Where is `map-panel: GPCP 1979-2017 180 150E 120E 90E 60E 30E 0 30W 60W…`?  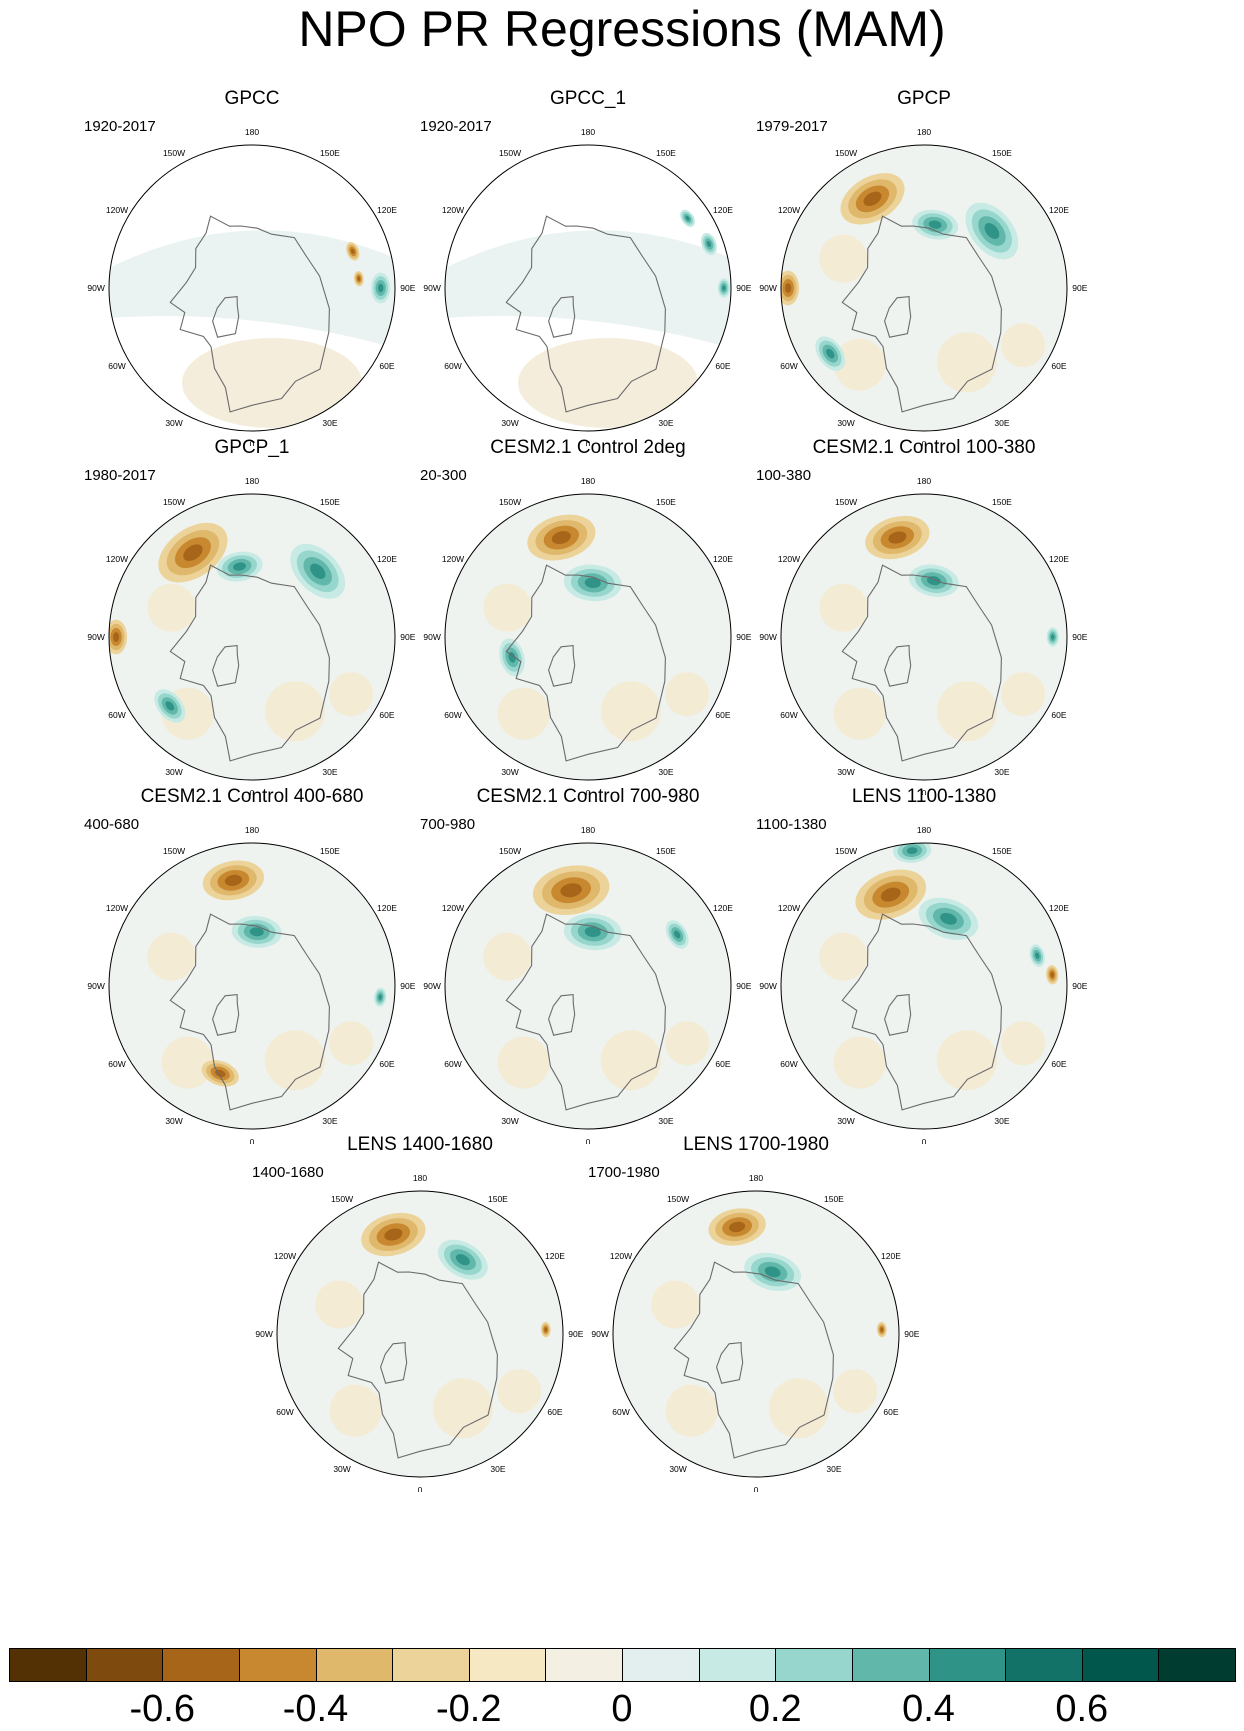
map-panel: GPCP 1979-2017 180 150E 120E 90E 60E 30E 0 30W 60W… is located at coordinates (924, 267).